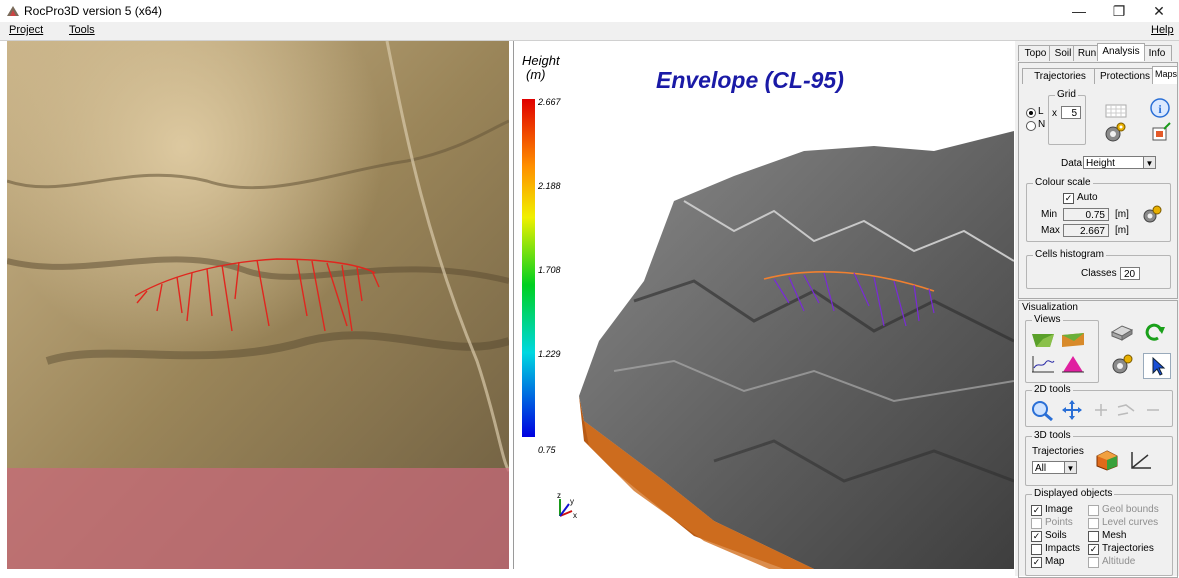  What do you see at coordinates (1130, 509) in the screenshot?
I see `geol-bounds-label: Geol bounds` at bounding box center [1130, 509].